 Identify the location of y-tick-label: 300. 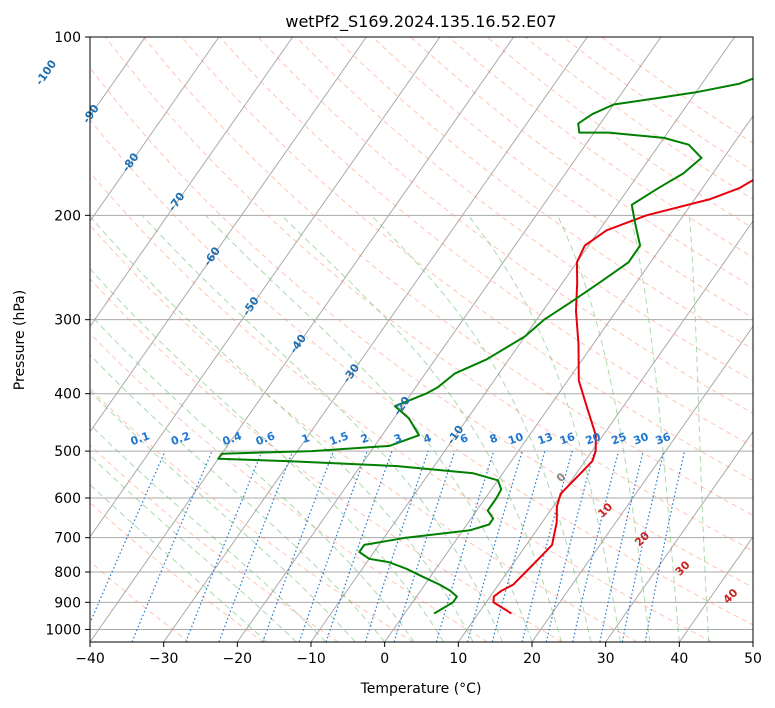
(67, 321).